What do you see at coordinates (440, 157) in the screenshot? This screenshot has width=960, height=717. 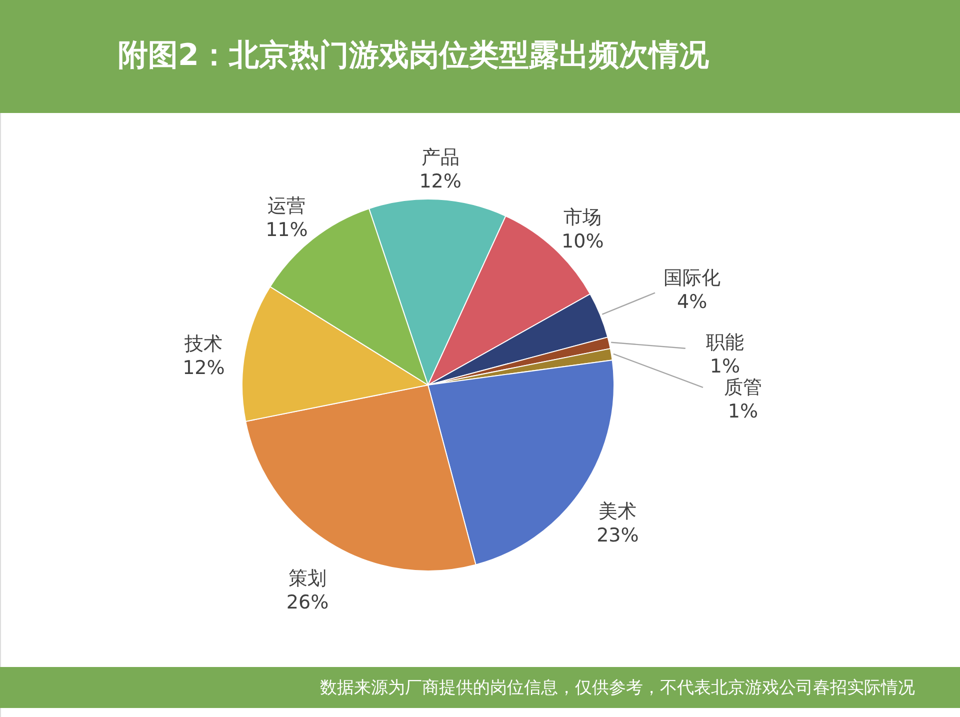 I see `slice-label: 产品` at bounding box center [440, 157].